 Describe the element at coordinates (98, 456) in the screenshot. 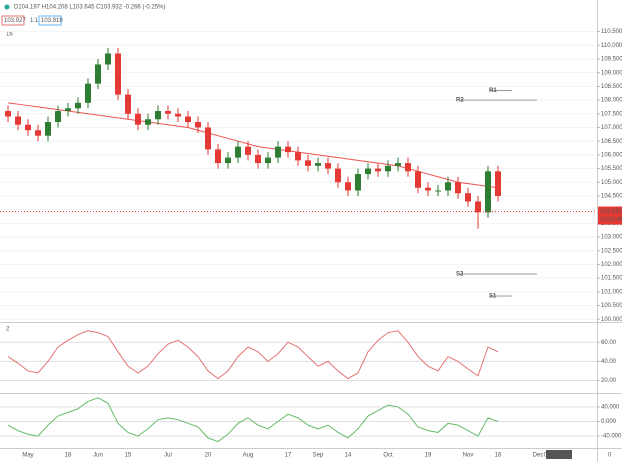

I see `x-tick-label: Jun` at that location.